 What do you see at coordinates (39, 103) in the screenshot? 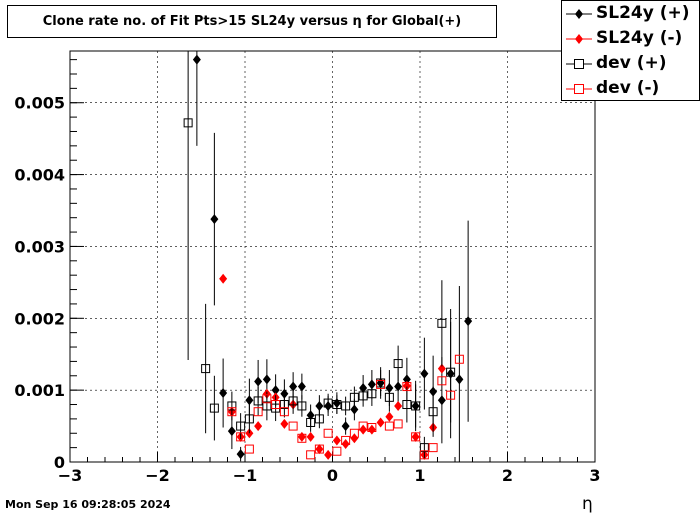
I see `y-tick-label: 0.005` at bounding box center [39, 103].